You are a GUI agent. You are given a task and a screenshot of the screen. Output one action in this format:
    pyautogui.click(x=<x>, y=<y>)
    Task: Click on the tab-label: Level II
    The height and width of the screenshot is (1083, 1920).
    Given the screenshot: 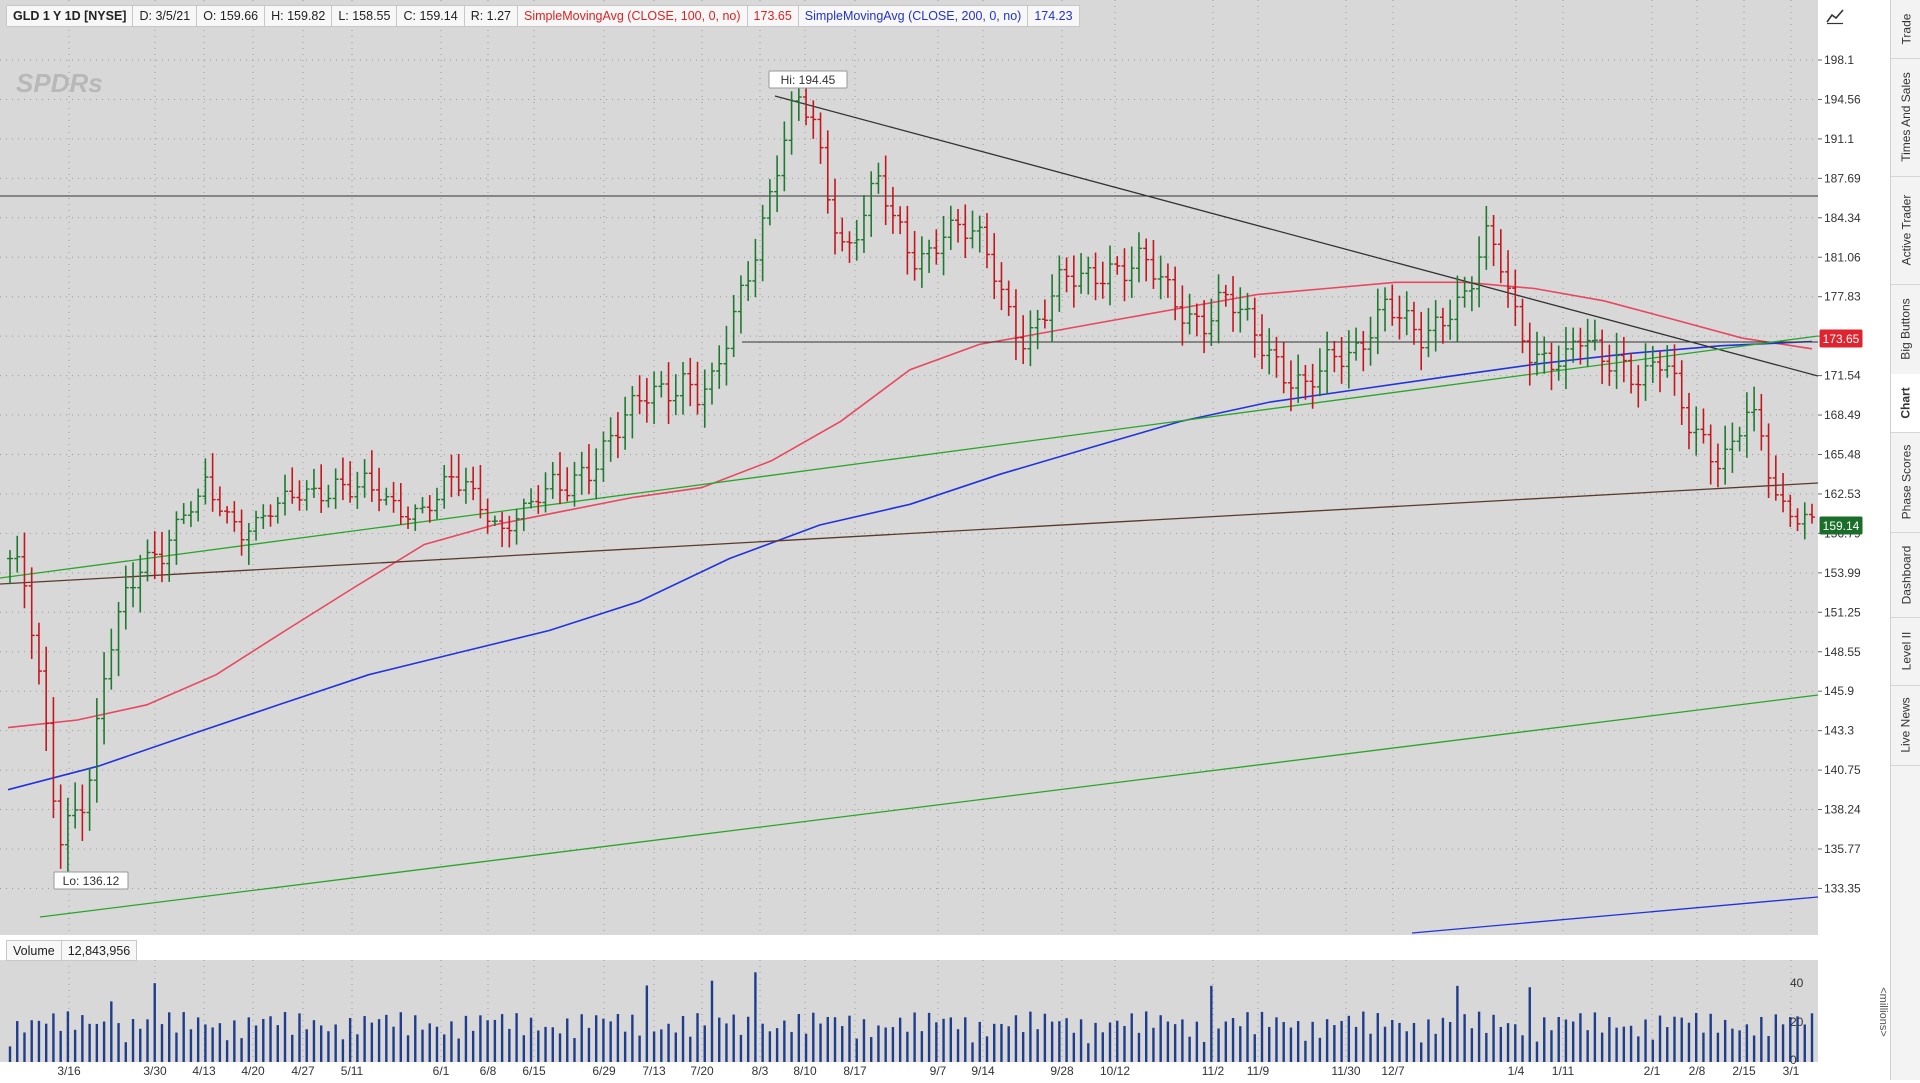 What is the action you would take?
    pyautogui.click(x=1906, y=651)
    